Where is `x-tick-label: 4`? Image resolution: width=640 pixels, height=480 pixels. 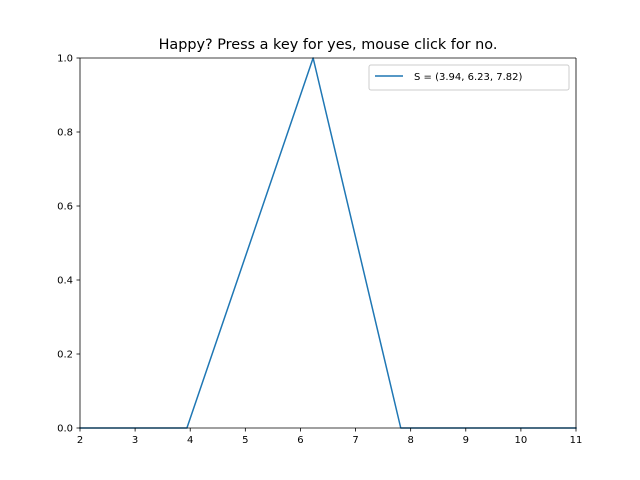 x-tick-label: 4 is located at coordinates (190, 440).